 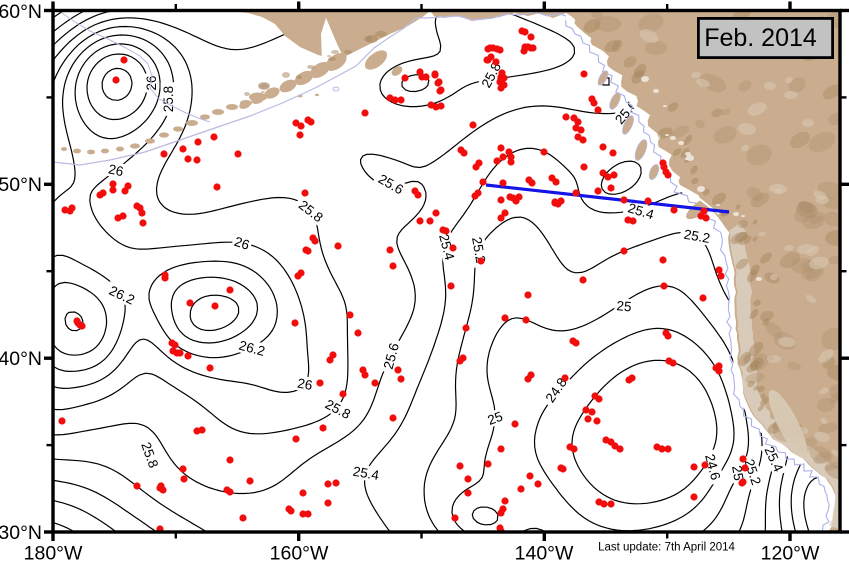 What do you see at coordinates (790, 553) in the screenshot?
I see `svg-text: 120°W` at bounding box center [790, 553].